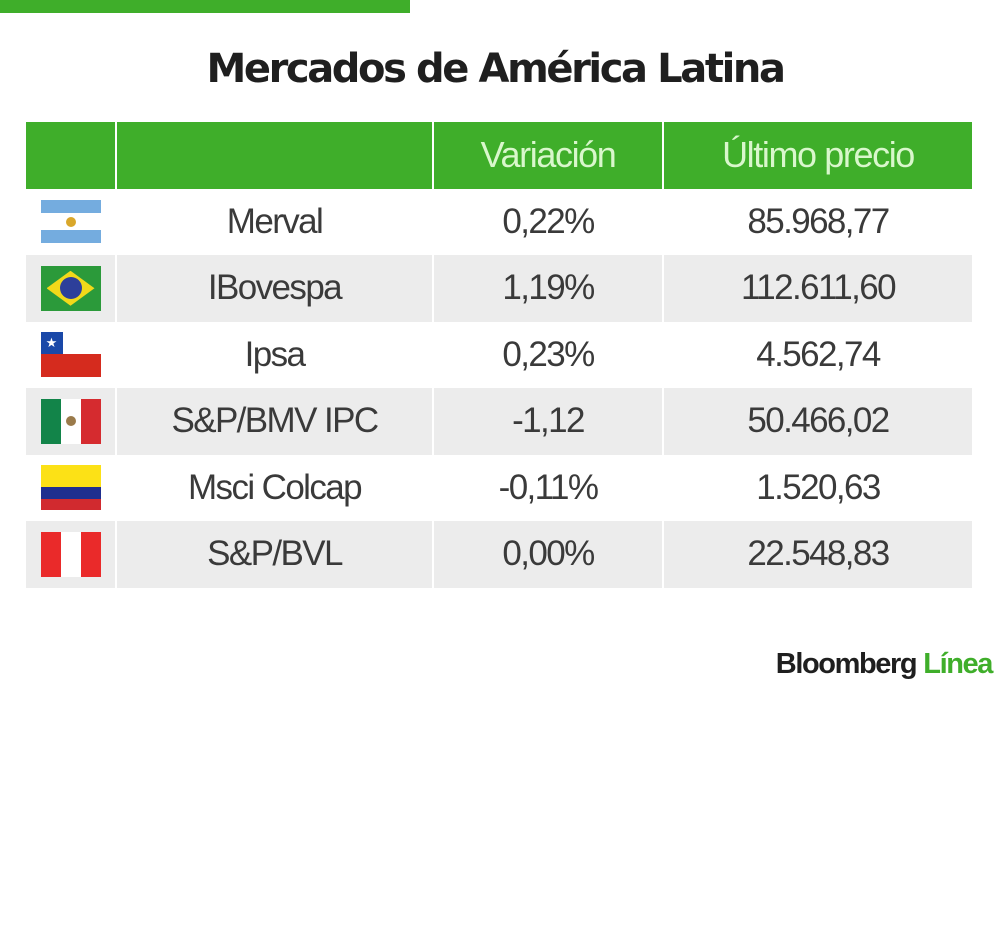  I want to click on table-row: S&P/BMV IPC -1,12 50.466,02, so click(499, 421).